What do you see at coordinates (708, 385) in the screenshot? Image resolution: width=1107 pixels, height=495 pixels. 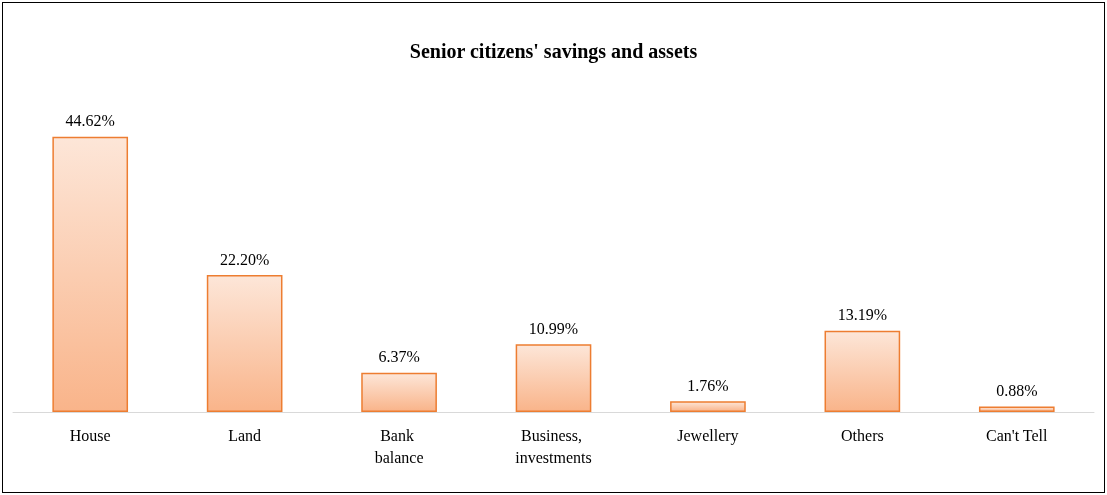 I see `data-label: 1.76%` at bounding box center [708, 385].